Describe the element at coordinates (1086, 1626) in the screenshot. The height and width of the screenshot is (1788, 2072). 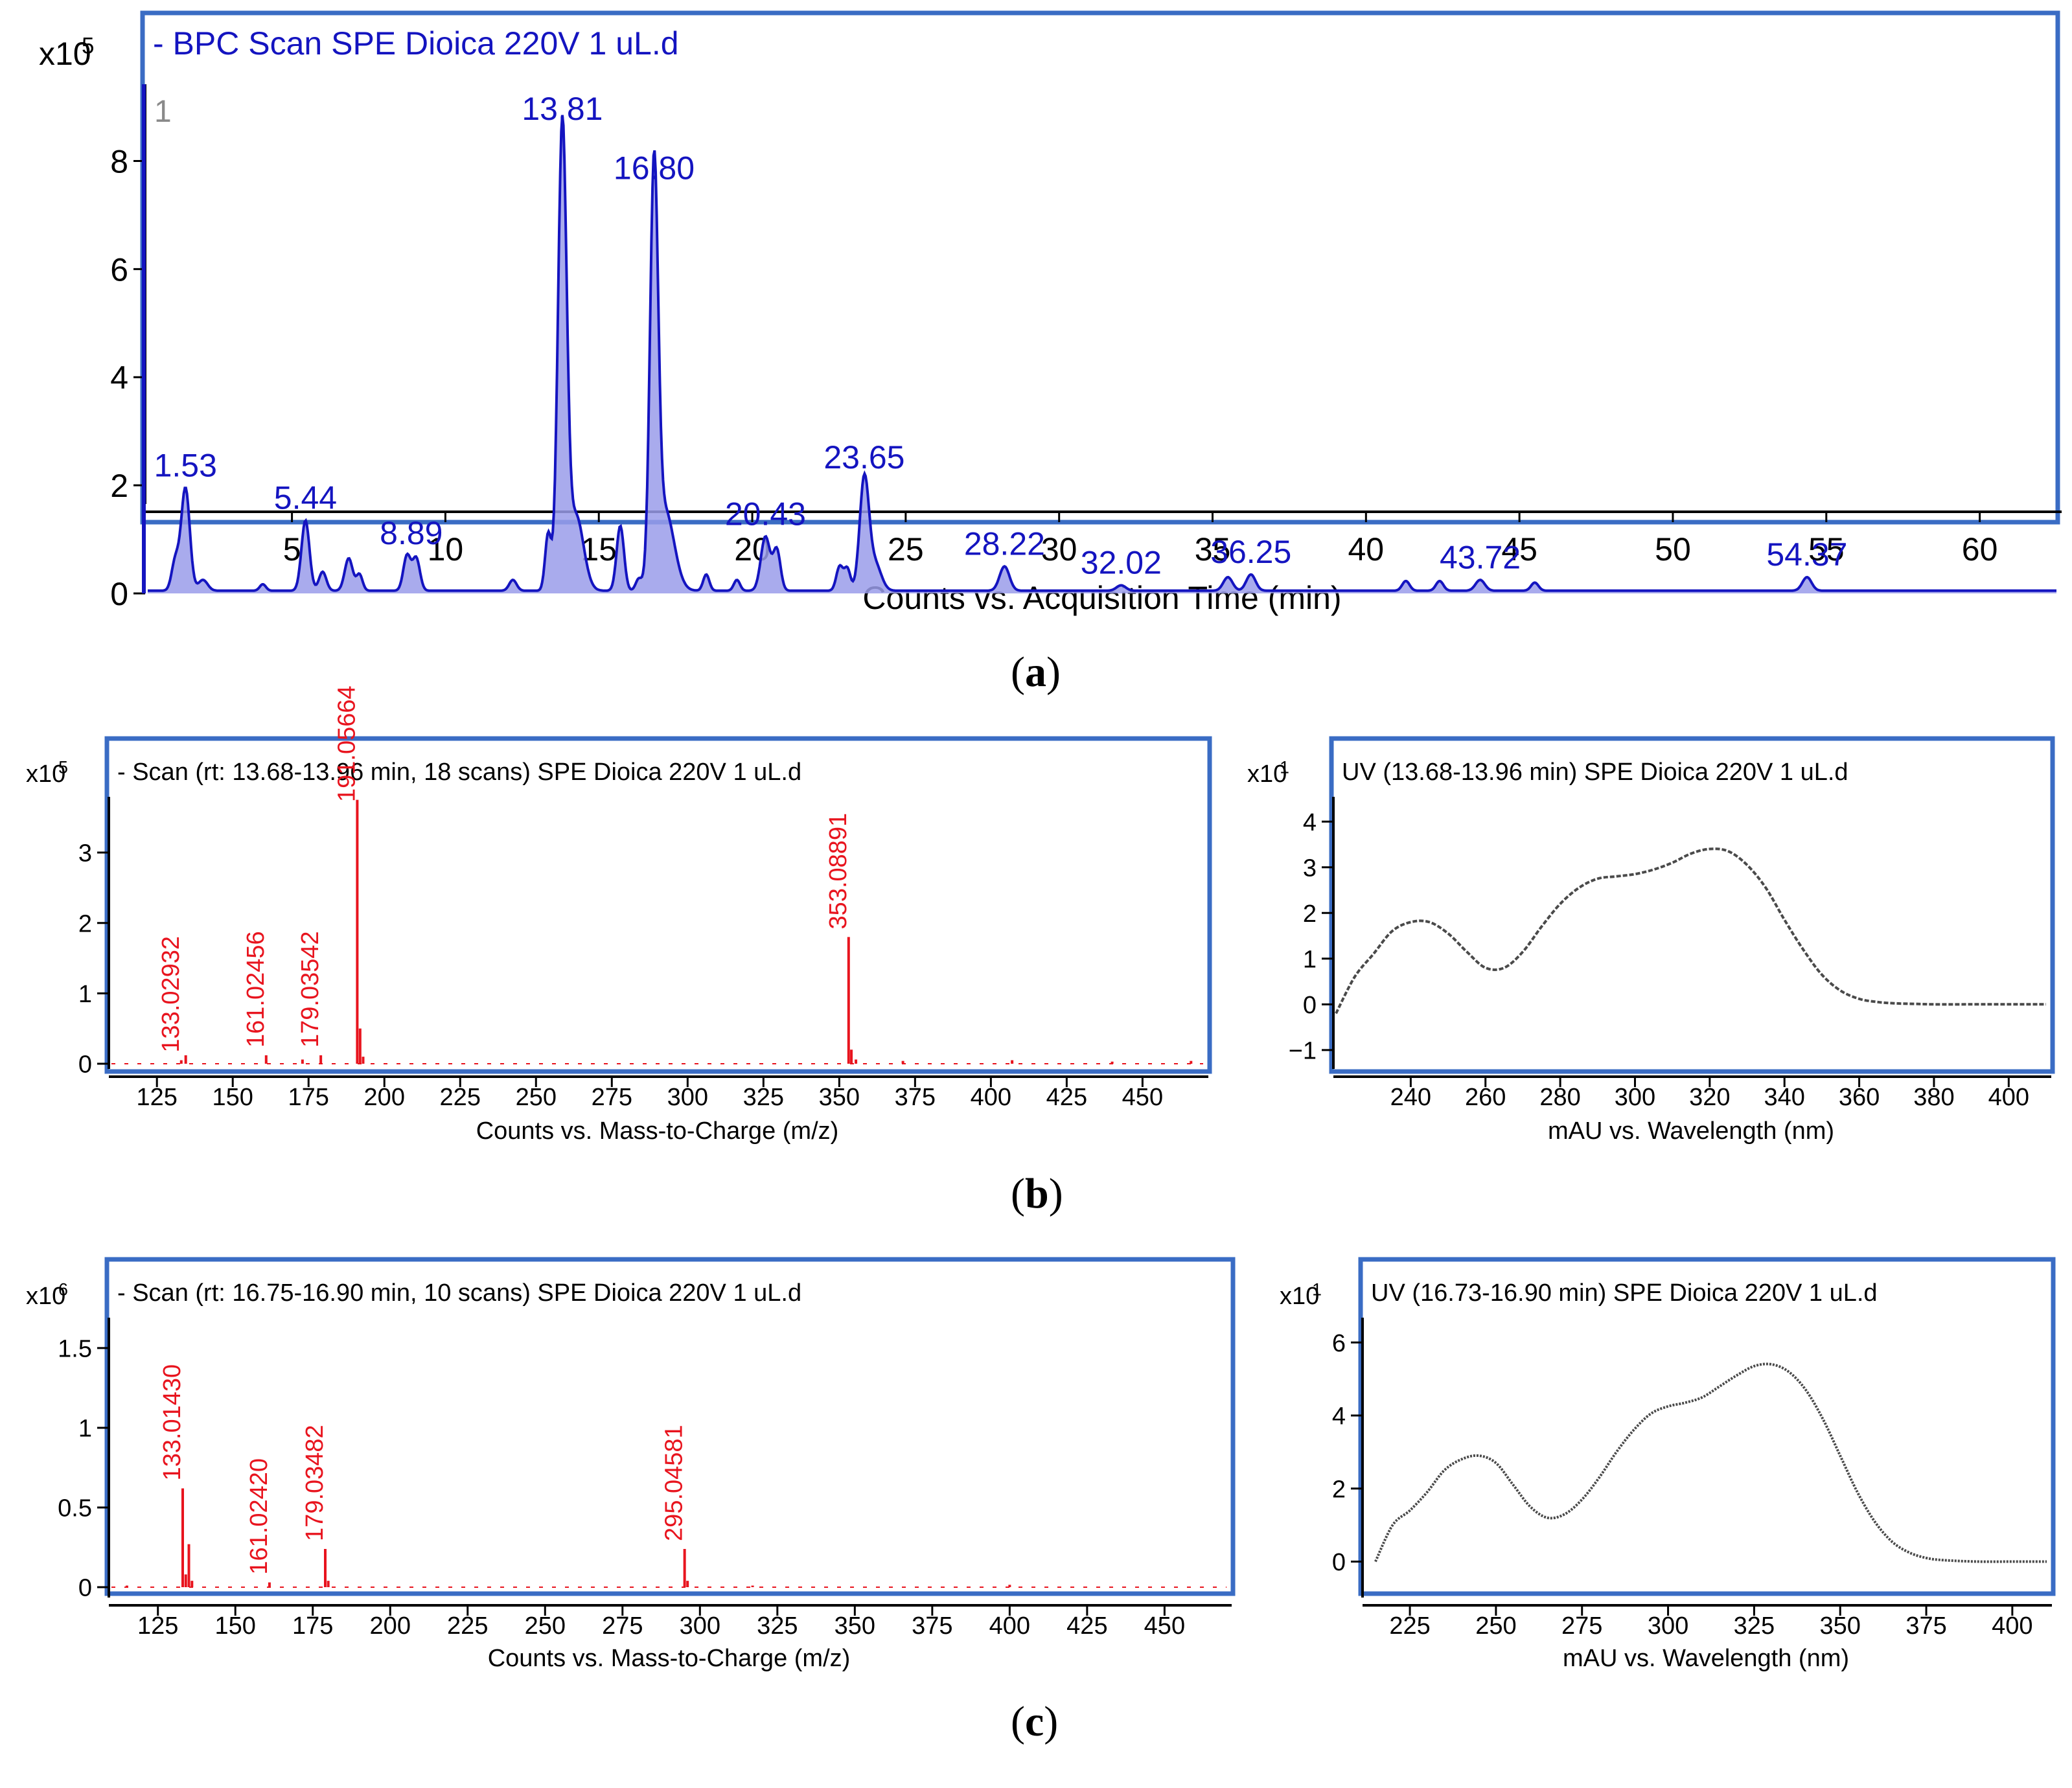
I see `chart-c-ms-xtick-label: 425` at that location.